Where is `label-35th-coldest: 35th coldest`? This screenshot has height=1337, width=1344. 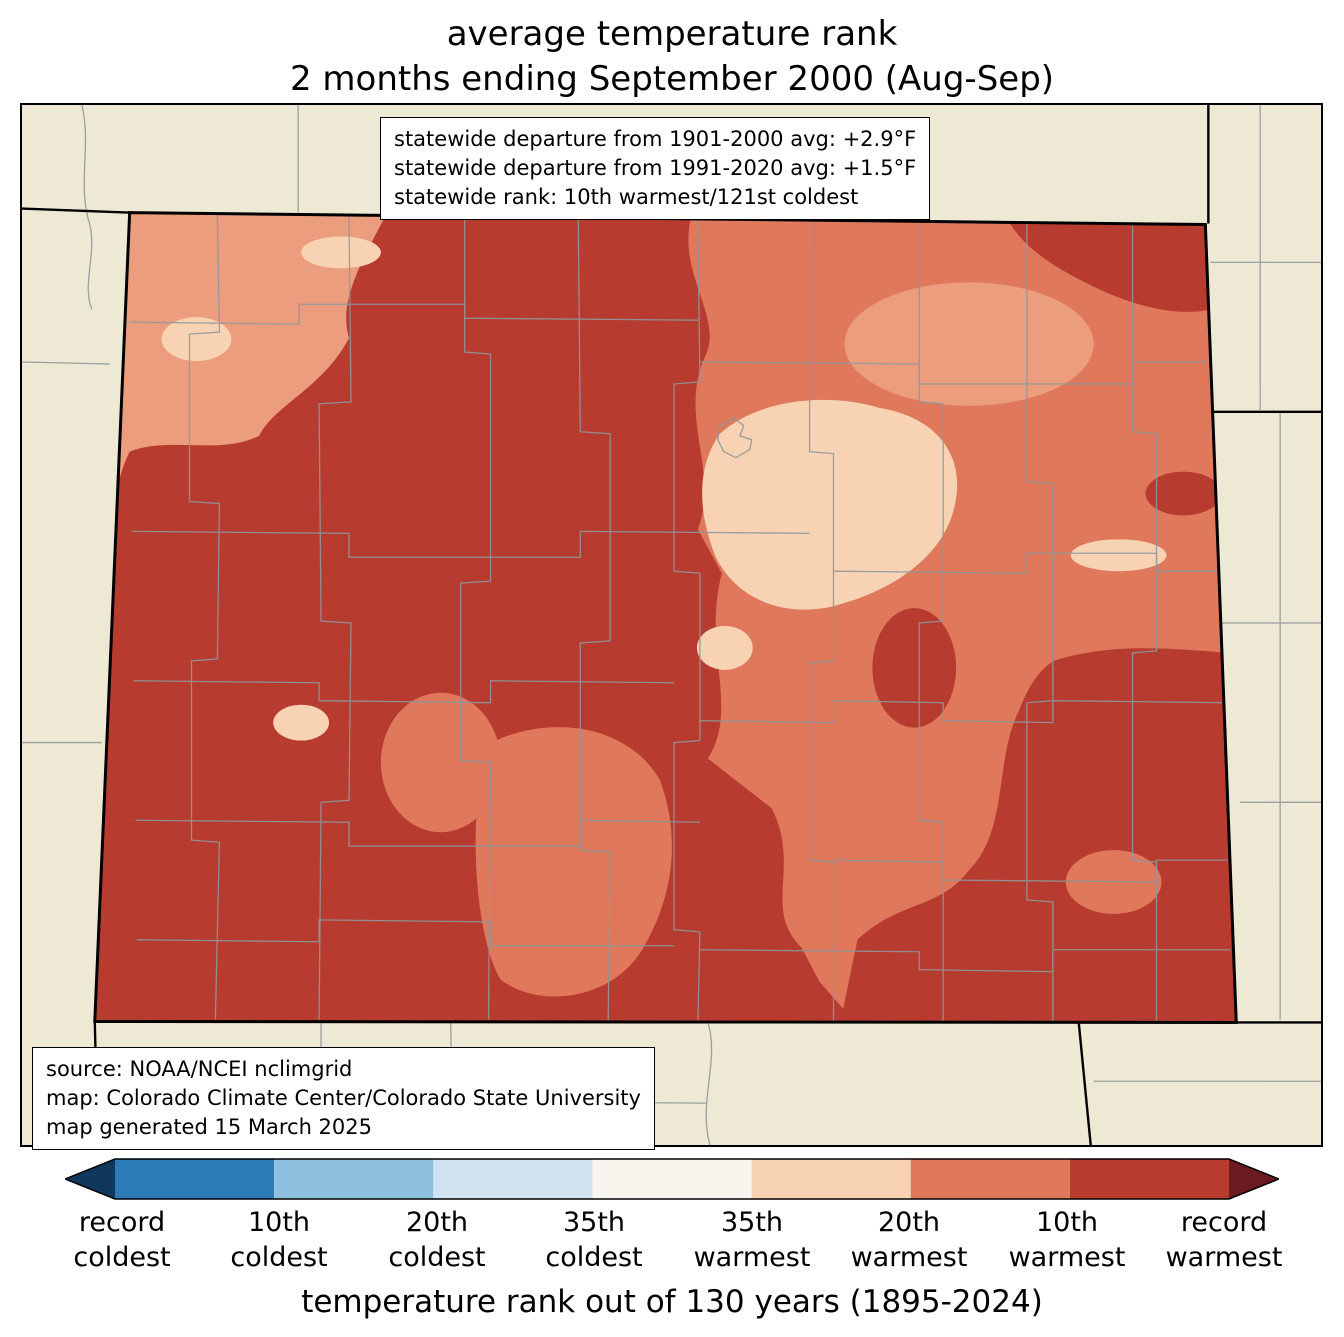
label-35th-coldest: 35th coldest is located at coordinates (594, 1240).